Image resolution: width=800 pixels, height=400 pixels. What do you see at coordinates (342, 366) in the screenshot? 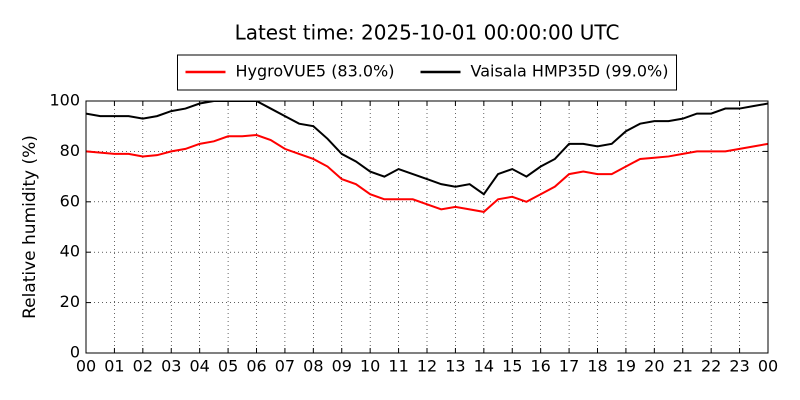
I see `x-tick-label: 09` at bounding box center [342, 366].